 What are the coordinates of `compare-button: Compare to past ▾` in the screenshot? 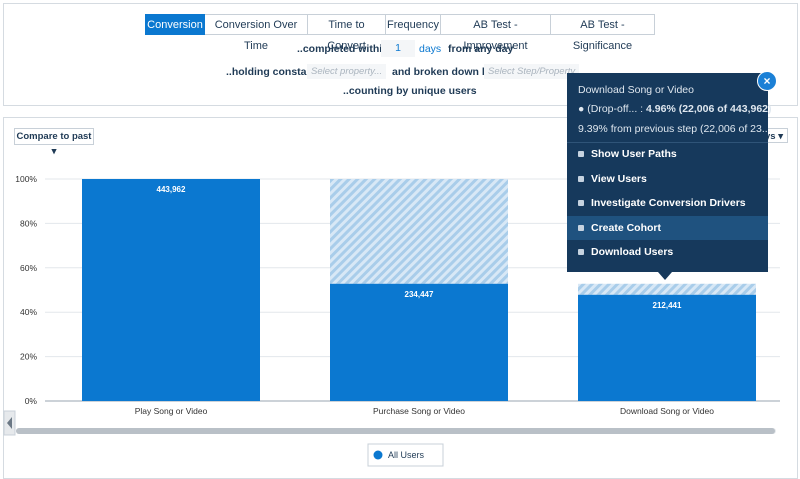 It's located at (54, 142).